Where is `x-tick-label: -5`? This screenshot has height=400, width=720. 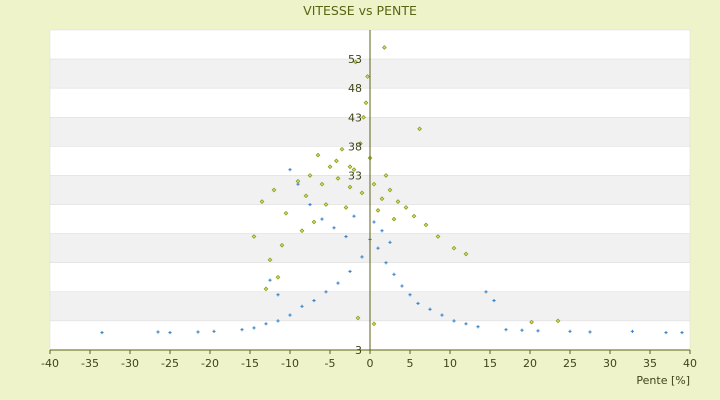 x-tick-label: -5 is located at coordinates (330, 363).